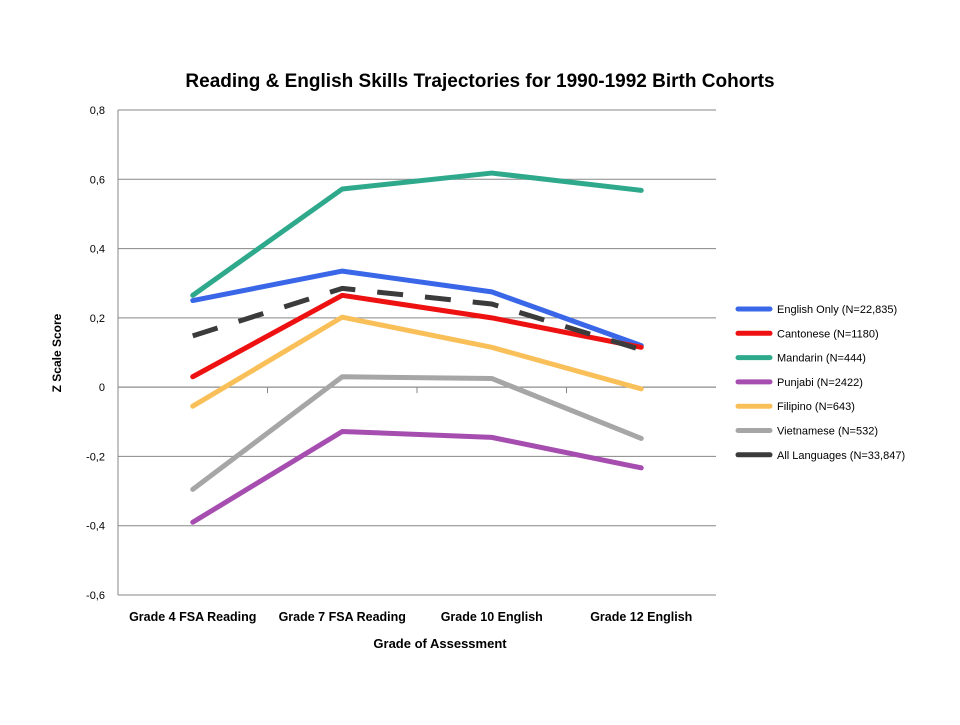  I want to click on legend-label: Mandarin (N=444), so click(821, 359).